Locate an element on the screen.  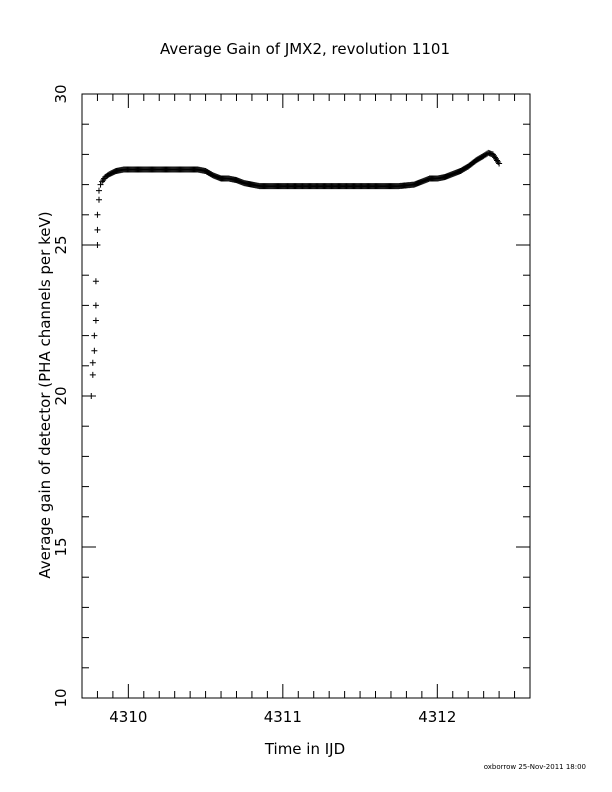
y-tick-label: 15 is located at coordinates (61, 546).